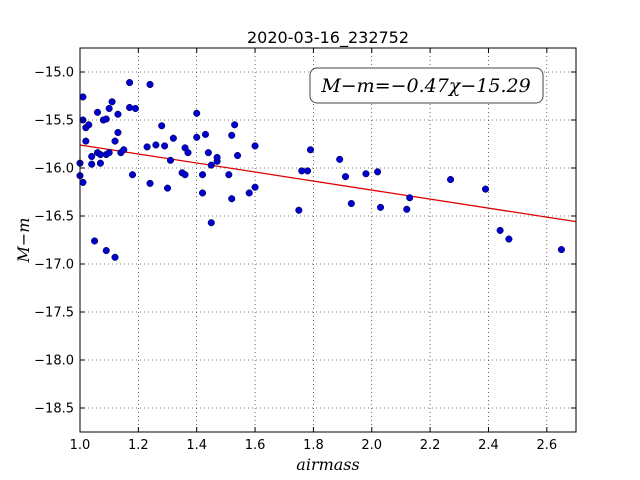 The width and height of the screenshot is (640, 480). Describe the element at coordinates (546, 445) in the screenshot. I see `x-tick-label: 2.6` at that location.